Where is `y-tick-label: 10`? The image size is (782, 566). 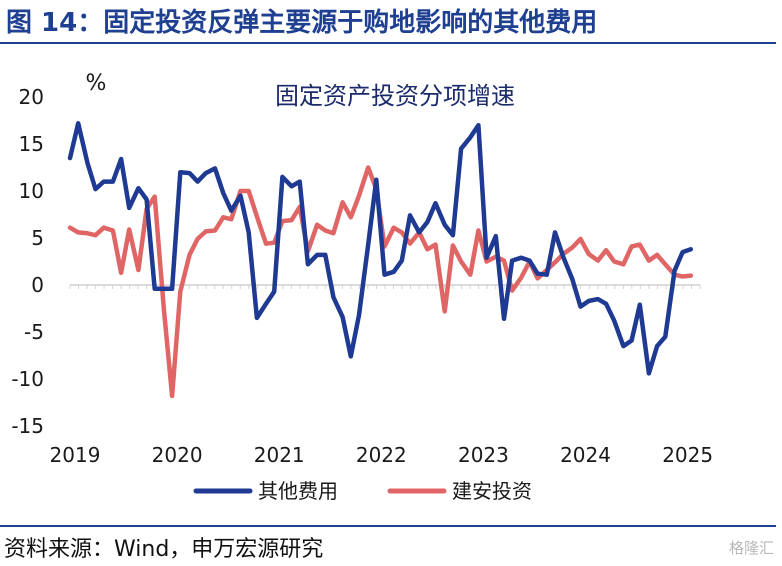
y-tick-label: 10 is located at coordinates (31, 191).